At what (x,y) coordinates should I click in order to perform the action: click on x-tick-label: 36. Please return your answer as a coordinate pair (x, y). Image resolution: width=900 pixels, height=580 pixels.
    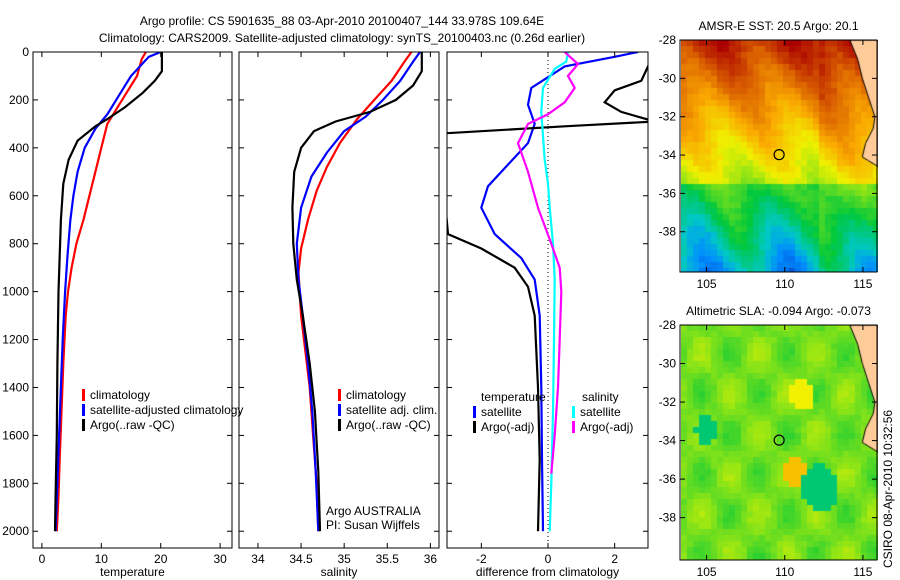
    Looking at the image, I should click on (431, 559).